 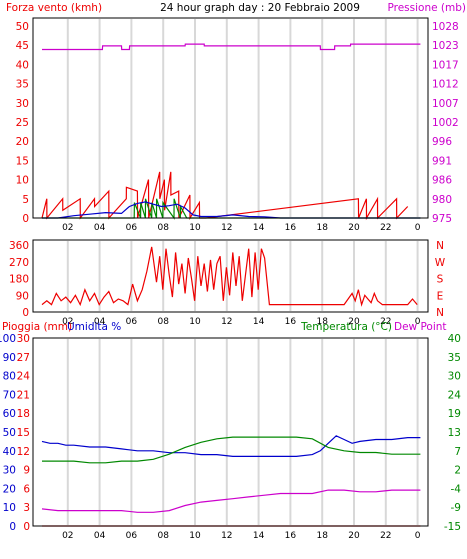 What do you see at coordinates (456, 489) in the screenshot?
I see `temperature-y-tick: -4` at bounding box center [456, 489].